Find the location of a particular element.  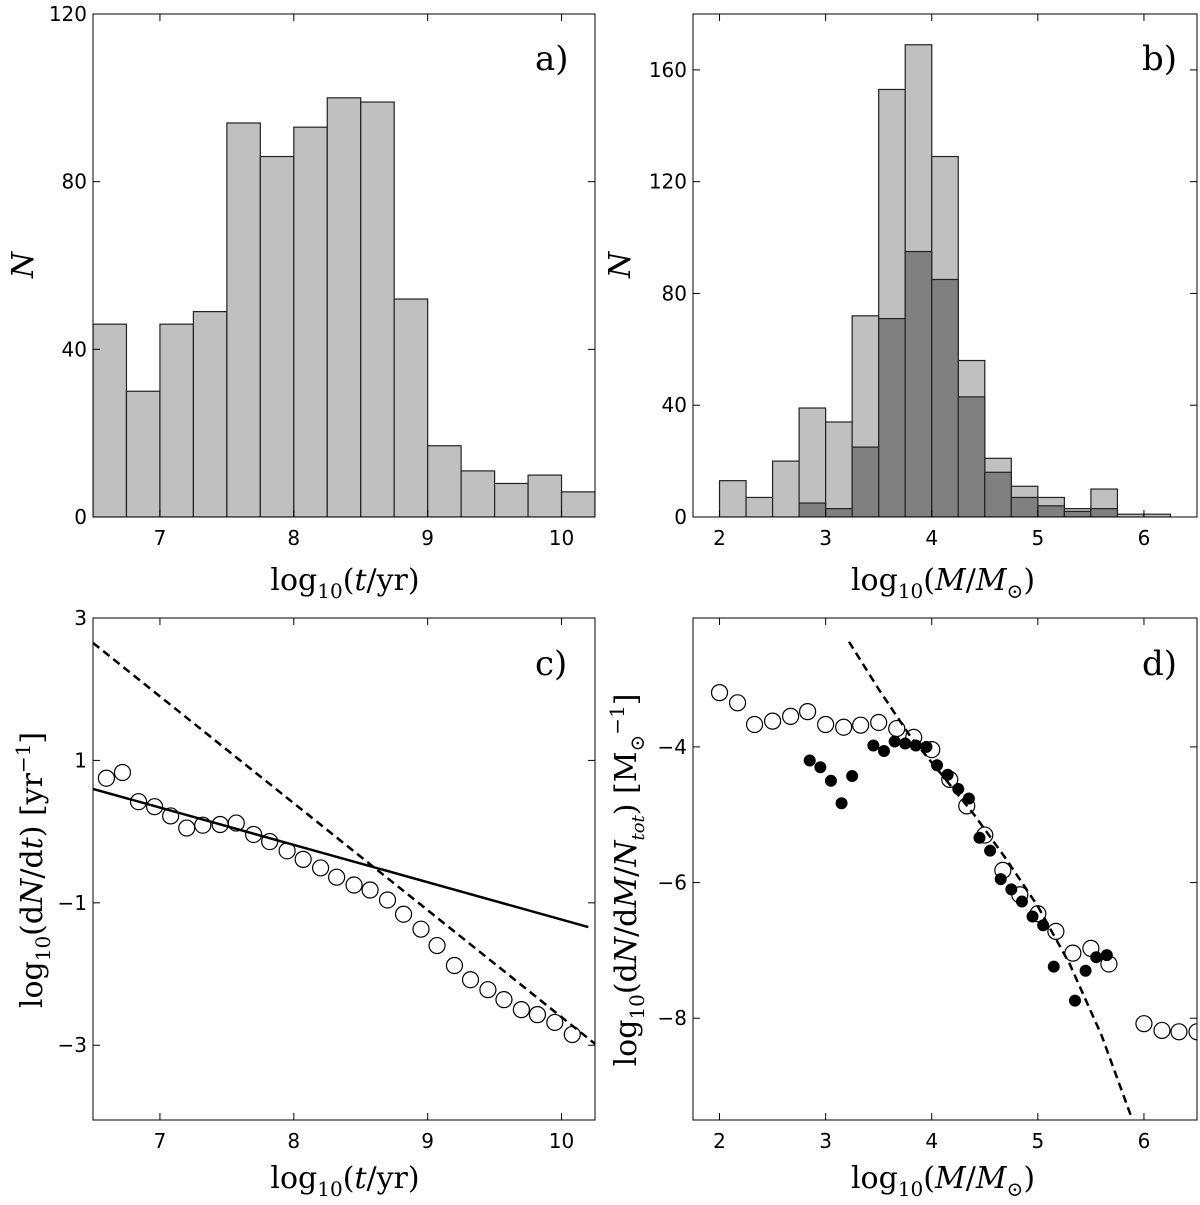

panel-b-ylabel: N is located at coordinates (620, 264).